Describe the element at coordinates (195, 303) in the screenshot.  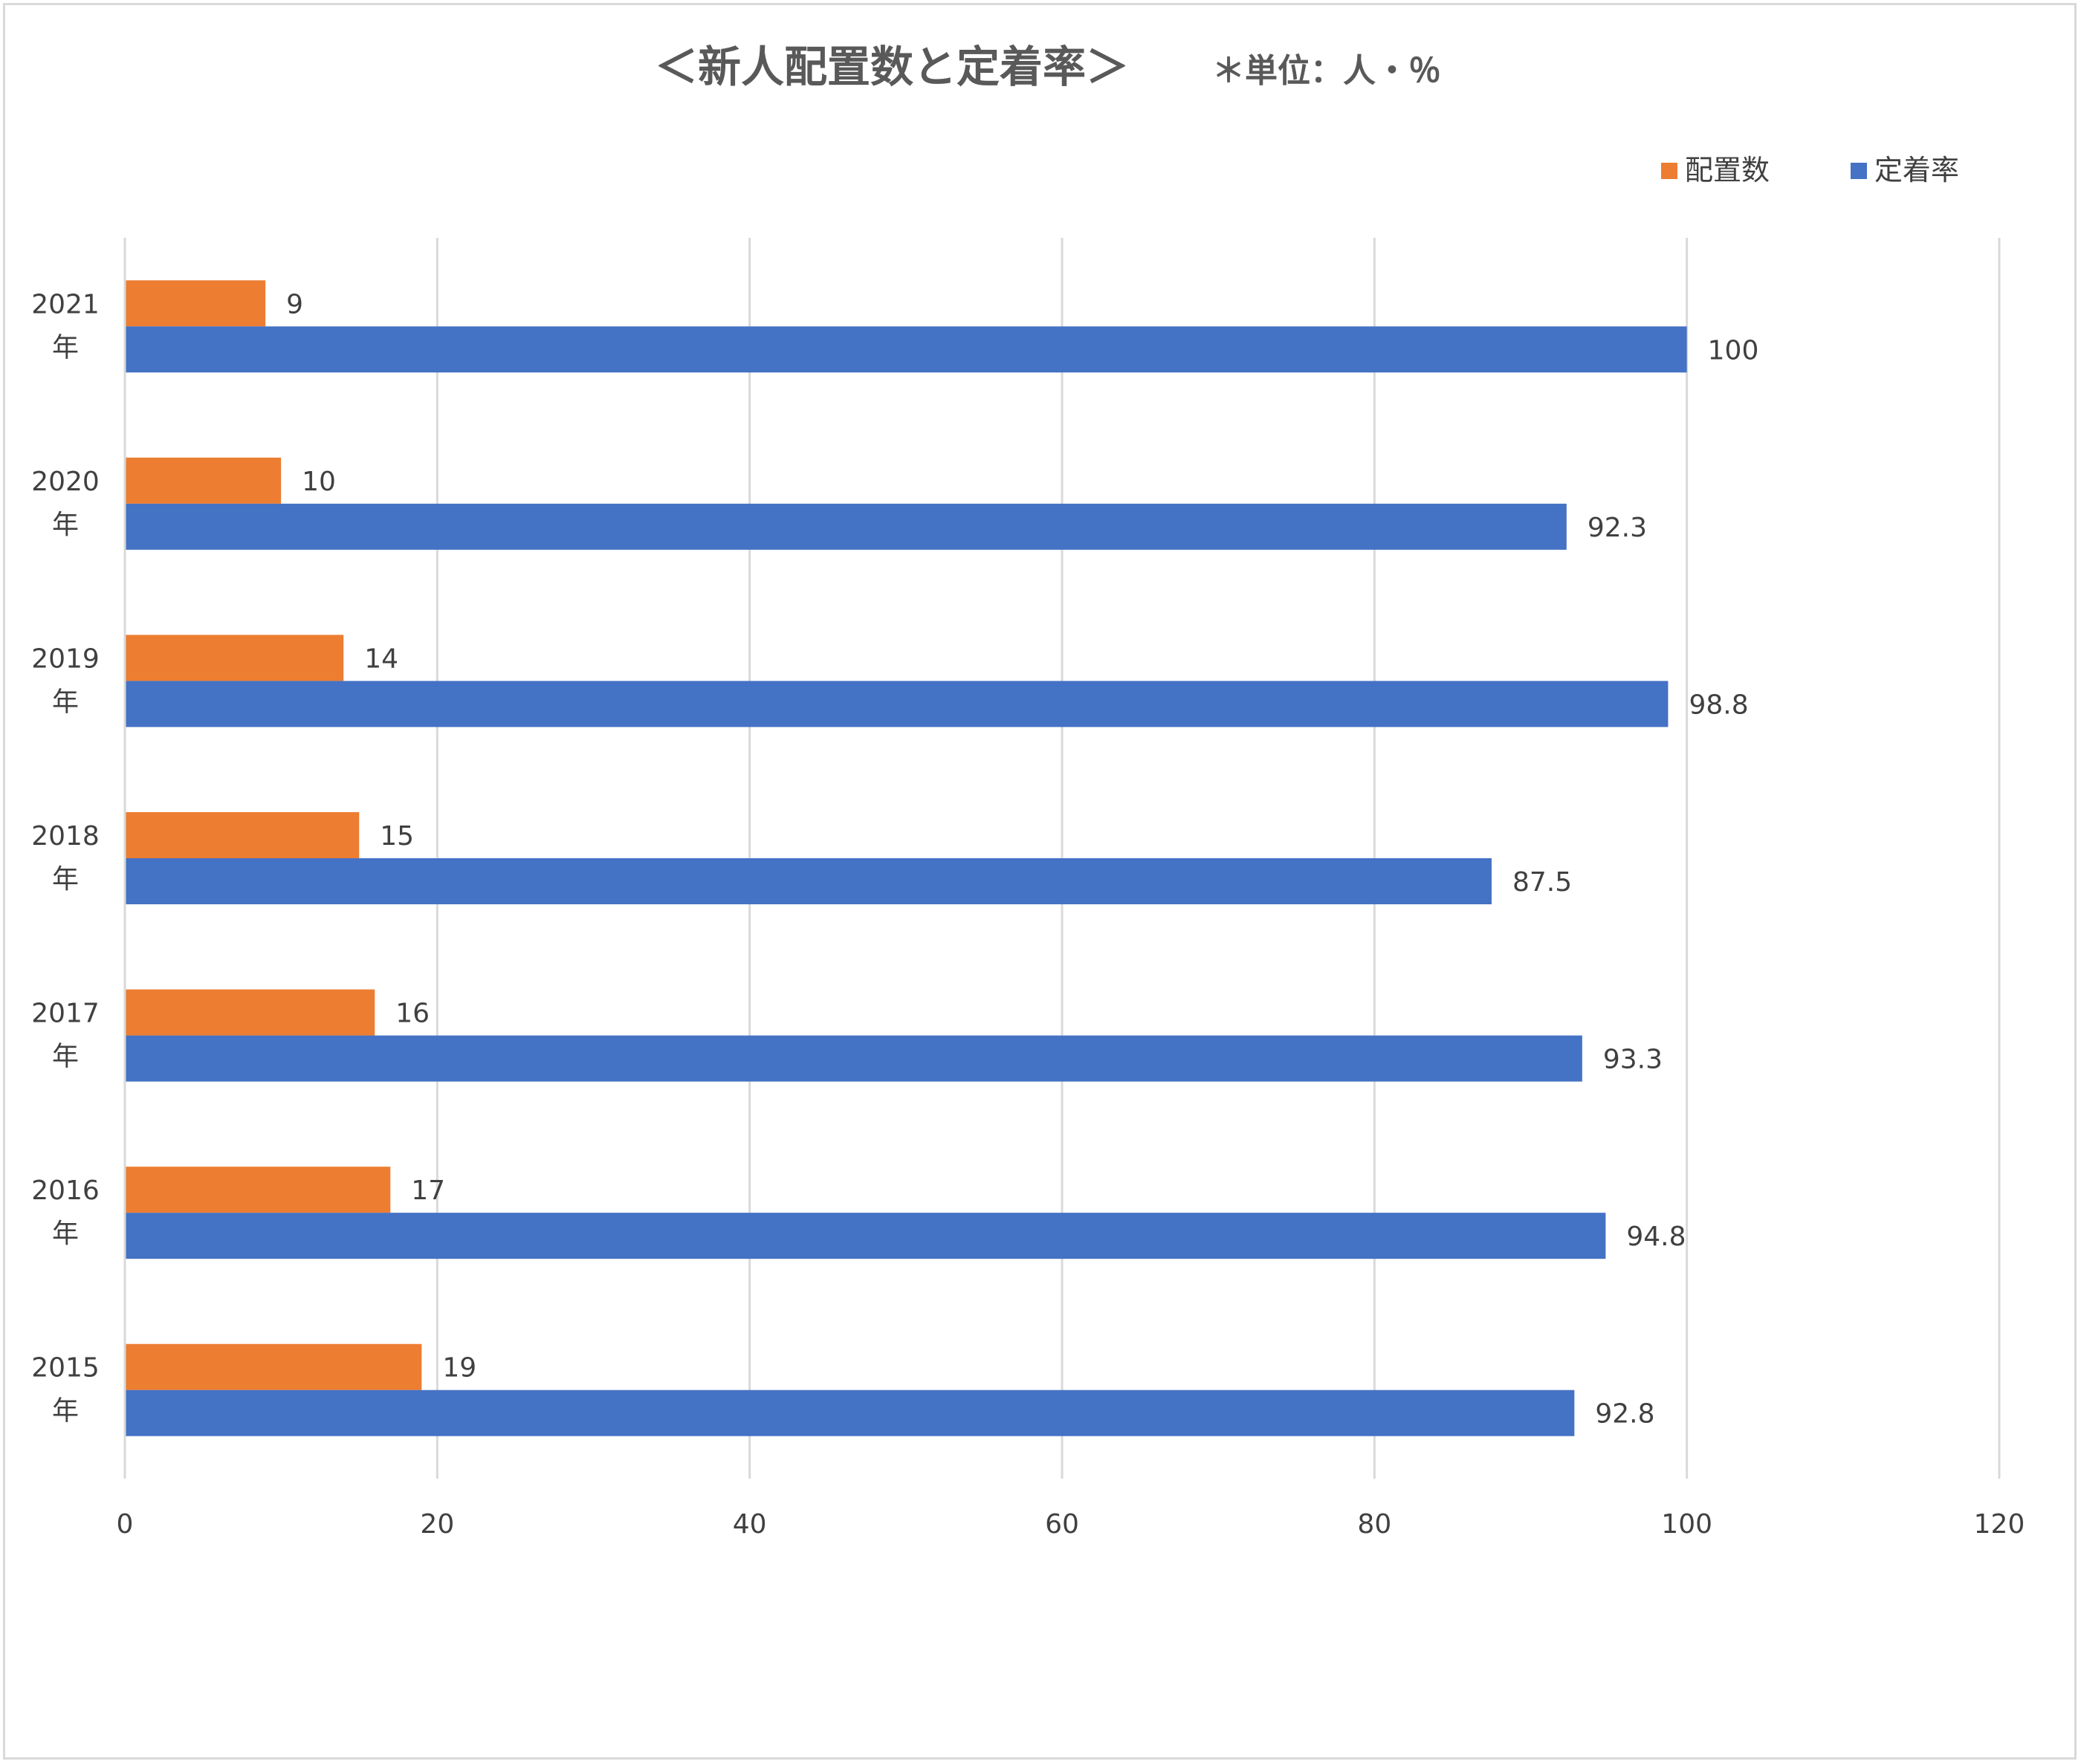
I see `bar-配置数-0` at that location.